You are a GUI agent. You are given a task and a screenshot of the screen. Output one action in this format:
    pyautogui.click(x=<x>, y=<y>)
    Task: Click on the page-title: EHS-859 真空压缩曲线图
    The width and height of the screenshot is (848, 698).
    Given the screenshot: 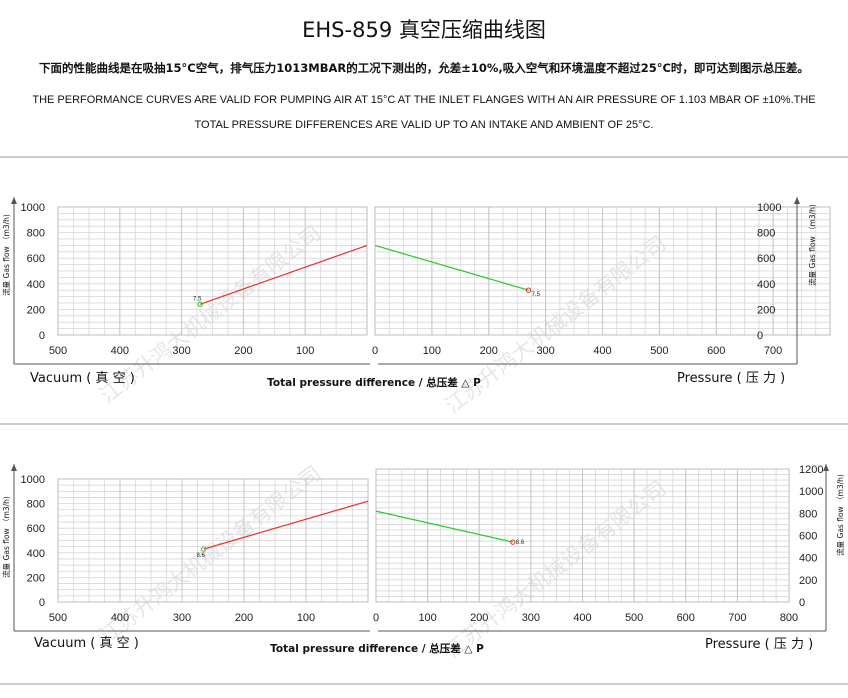 What is the action you would take?
    pyautogui.click(x=424, y=30)
    